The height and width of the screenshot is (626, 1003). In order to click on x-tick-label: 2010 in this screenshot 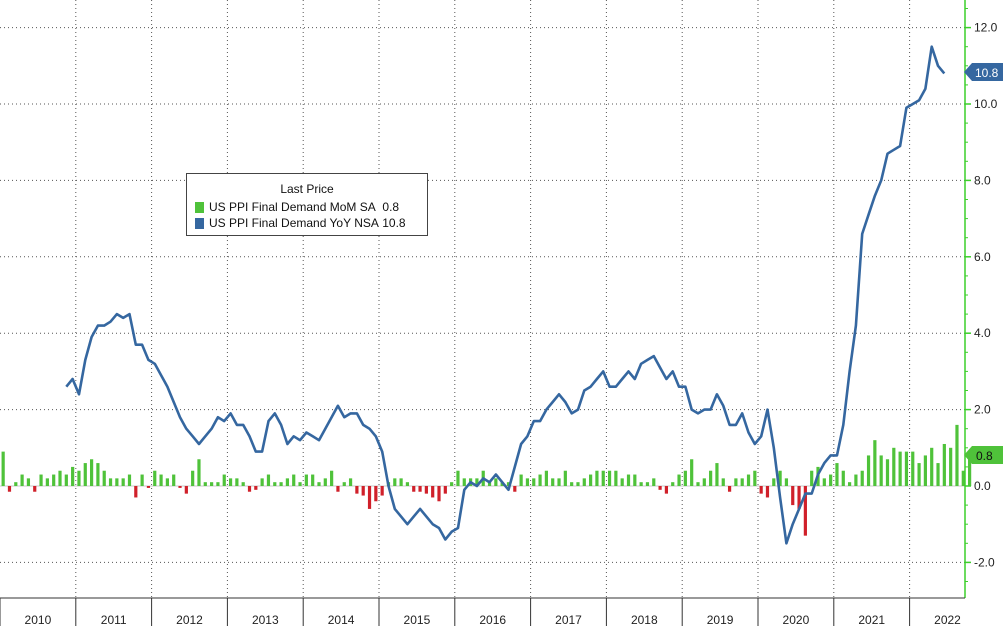, I will do `click(38, 619)`.